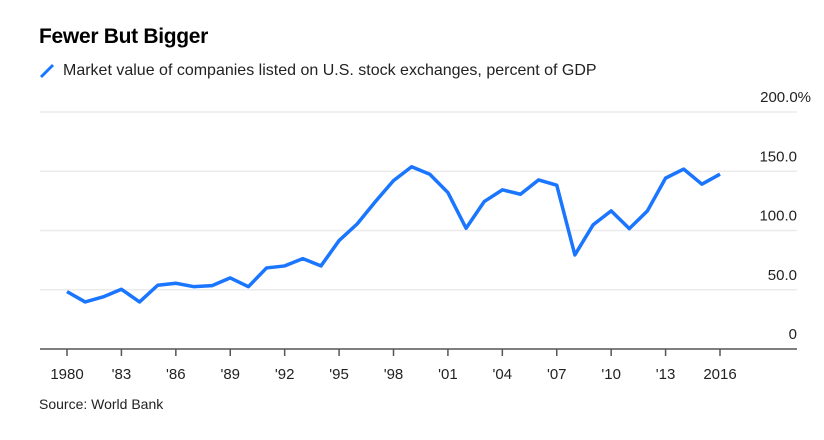 The height and width of the screenshot is (440, 824). Describe the element at coordinates (122, 374) in the screenshot. I see `x-tick-label: '83` at that location.